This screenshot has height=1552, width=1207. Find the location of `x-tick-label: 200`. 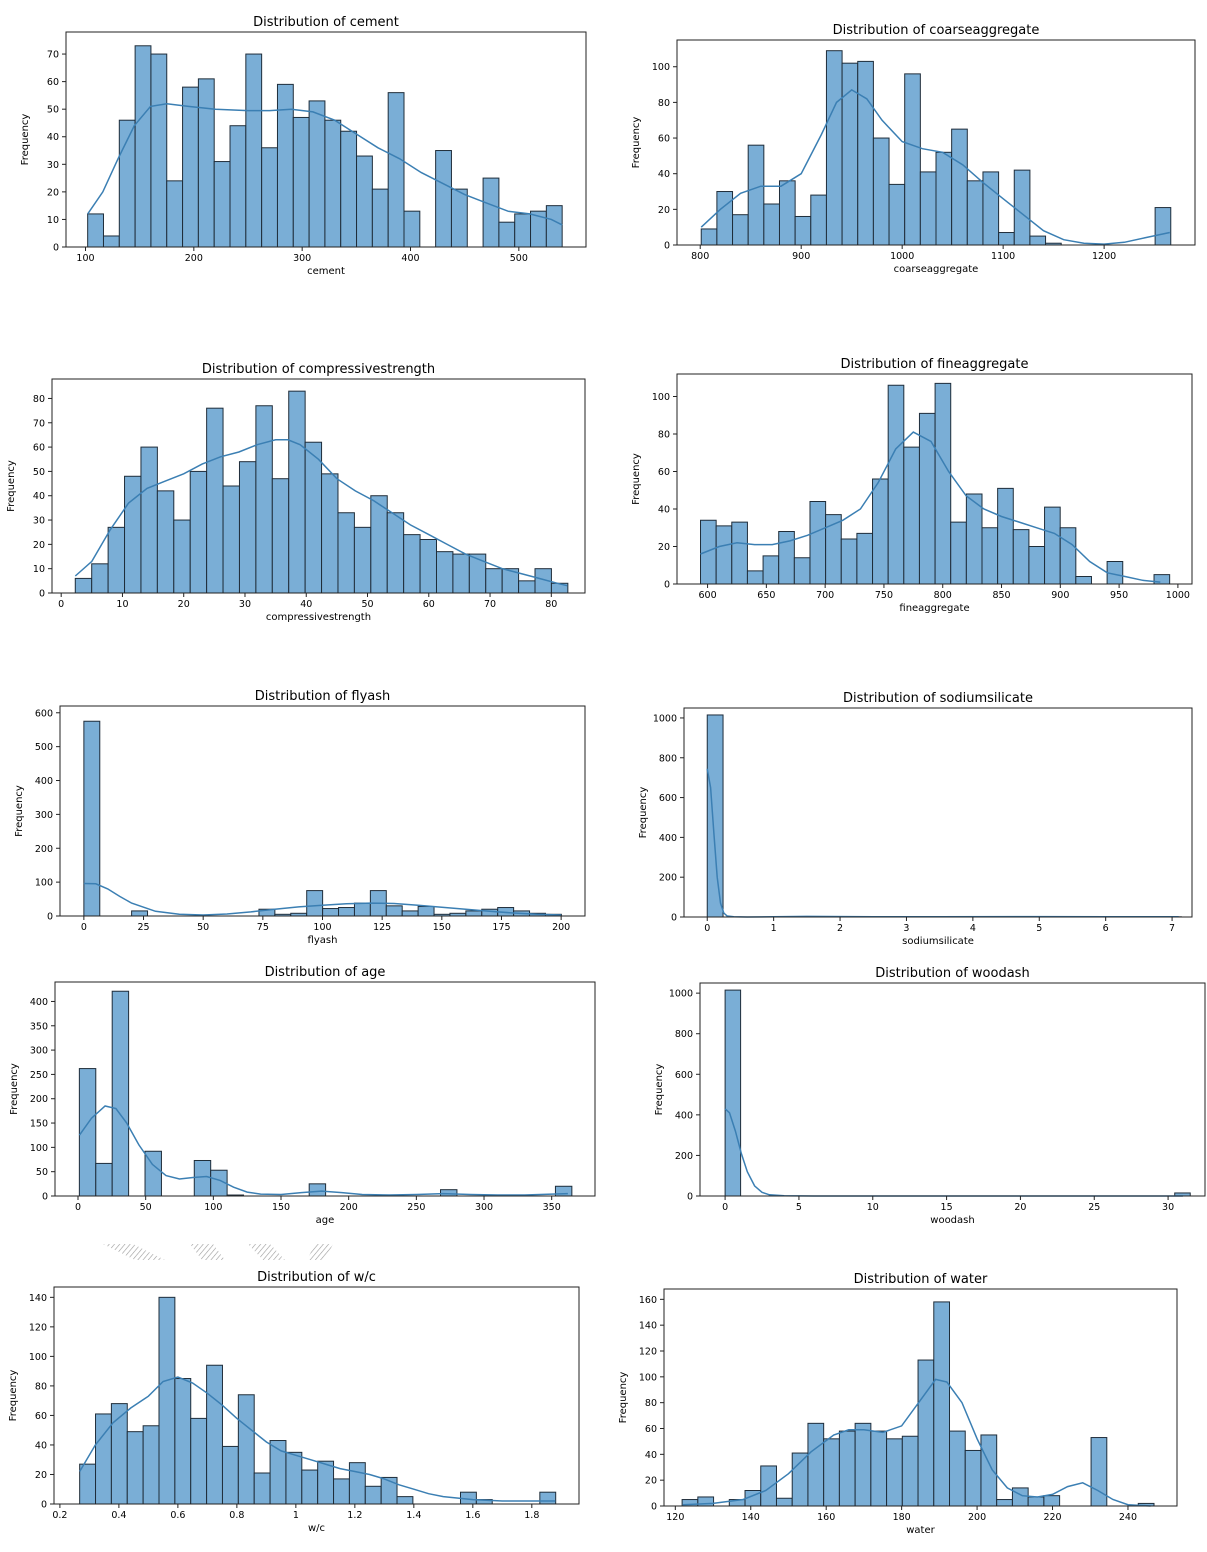

x-tick-label: 200 is located at coordinates (977, 1517).